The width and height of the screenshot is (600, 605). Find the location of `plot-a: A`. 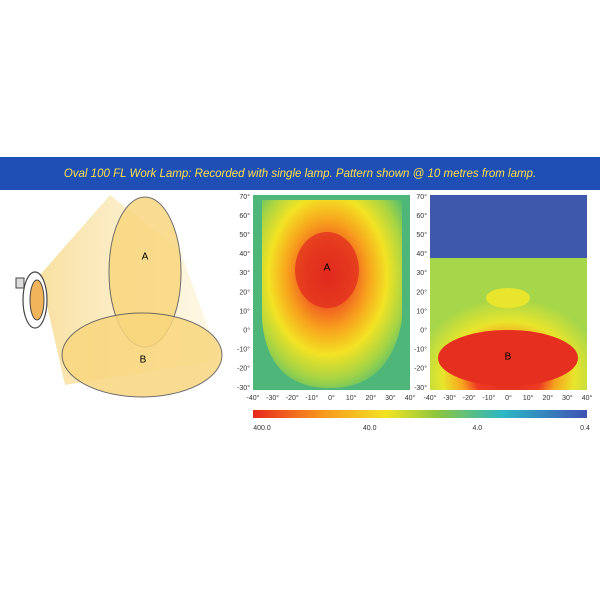

plot-a: A is located at coordinates (331, 292).